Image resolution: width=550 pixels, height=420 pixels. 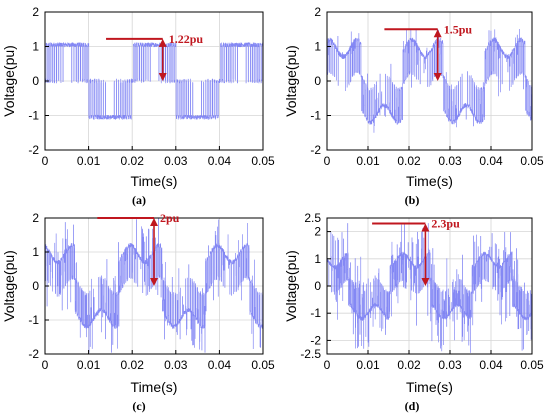 I want to click on panel-label: (b), so click(x=412, y=200).